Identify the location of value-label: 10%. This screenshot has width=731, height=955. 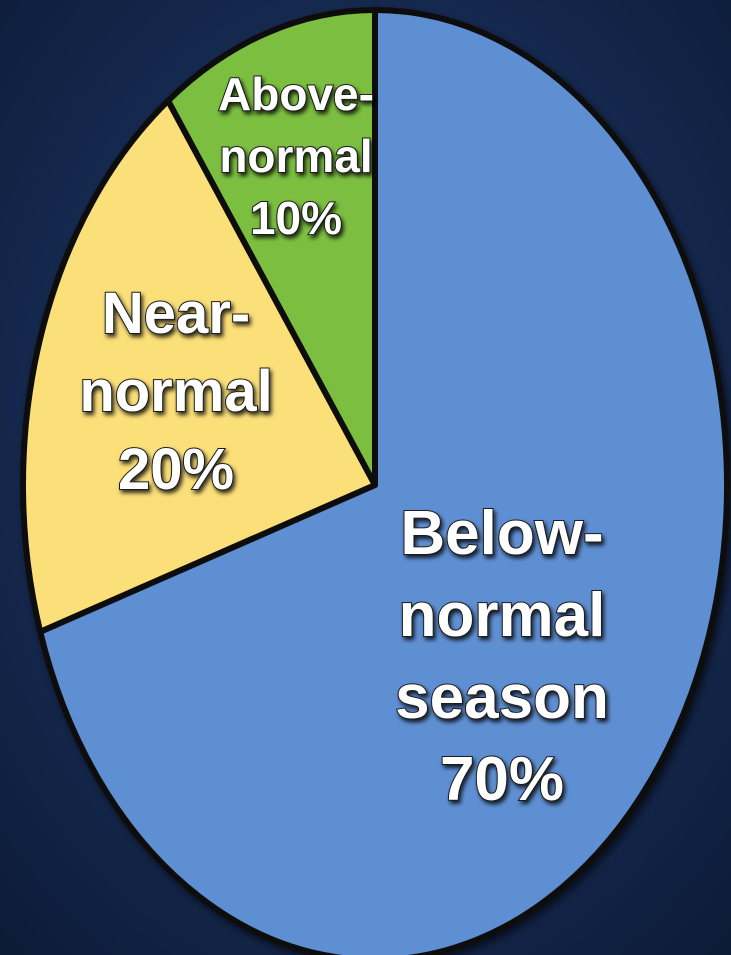
(296, 218).